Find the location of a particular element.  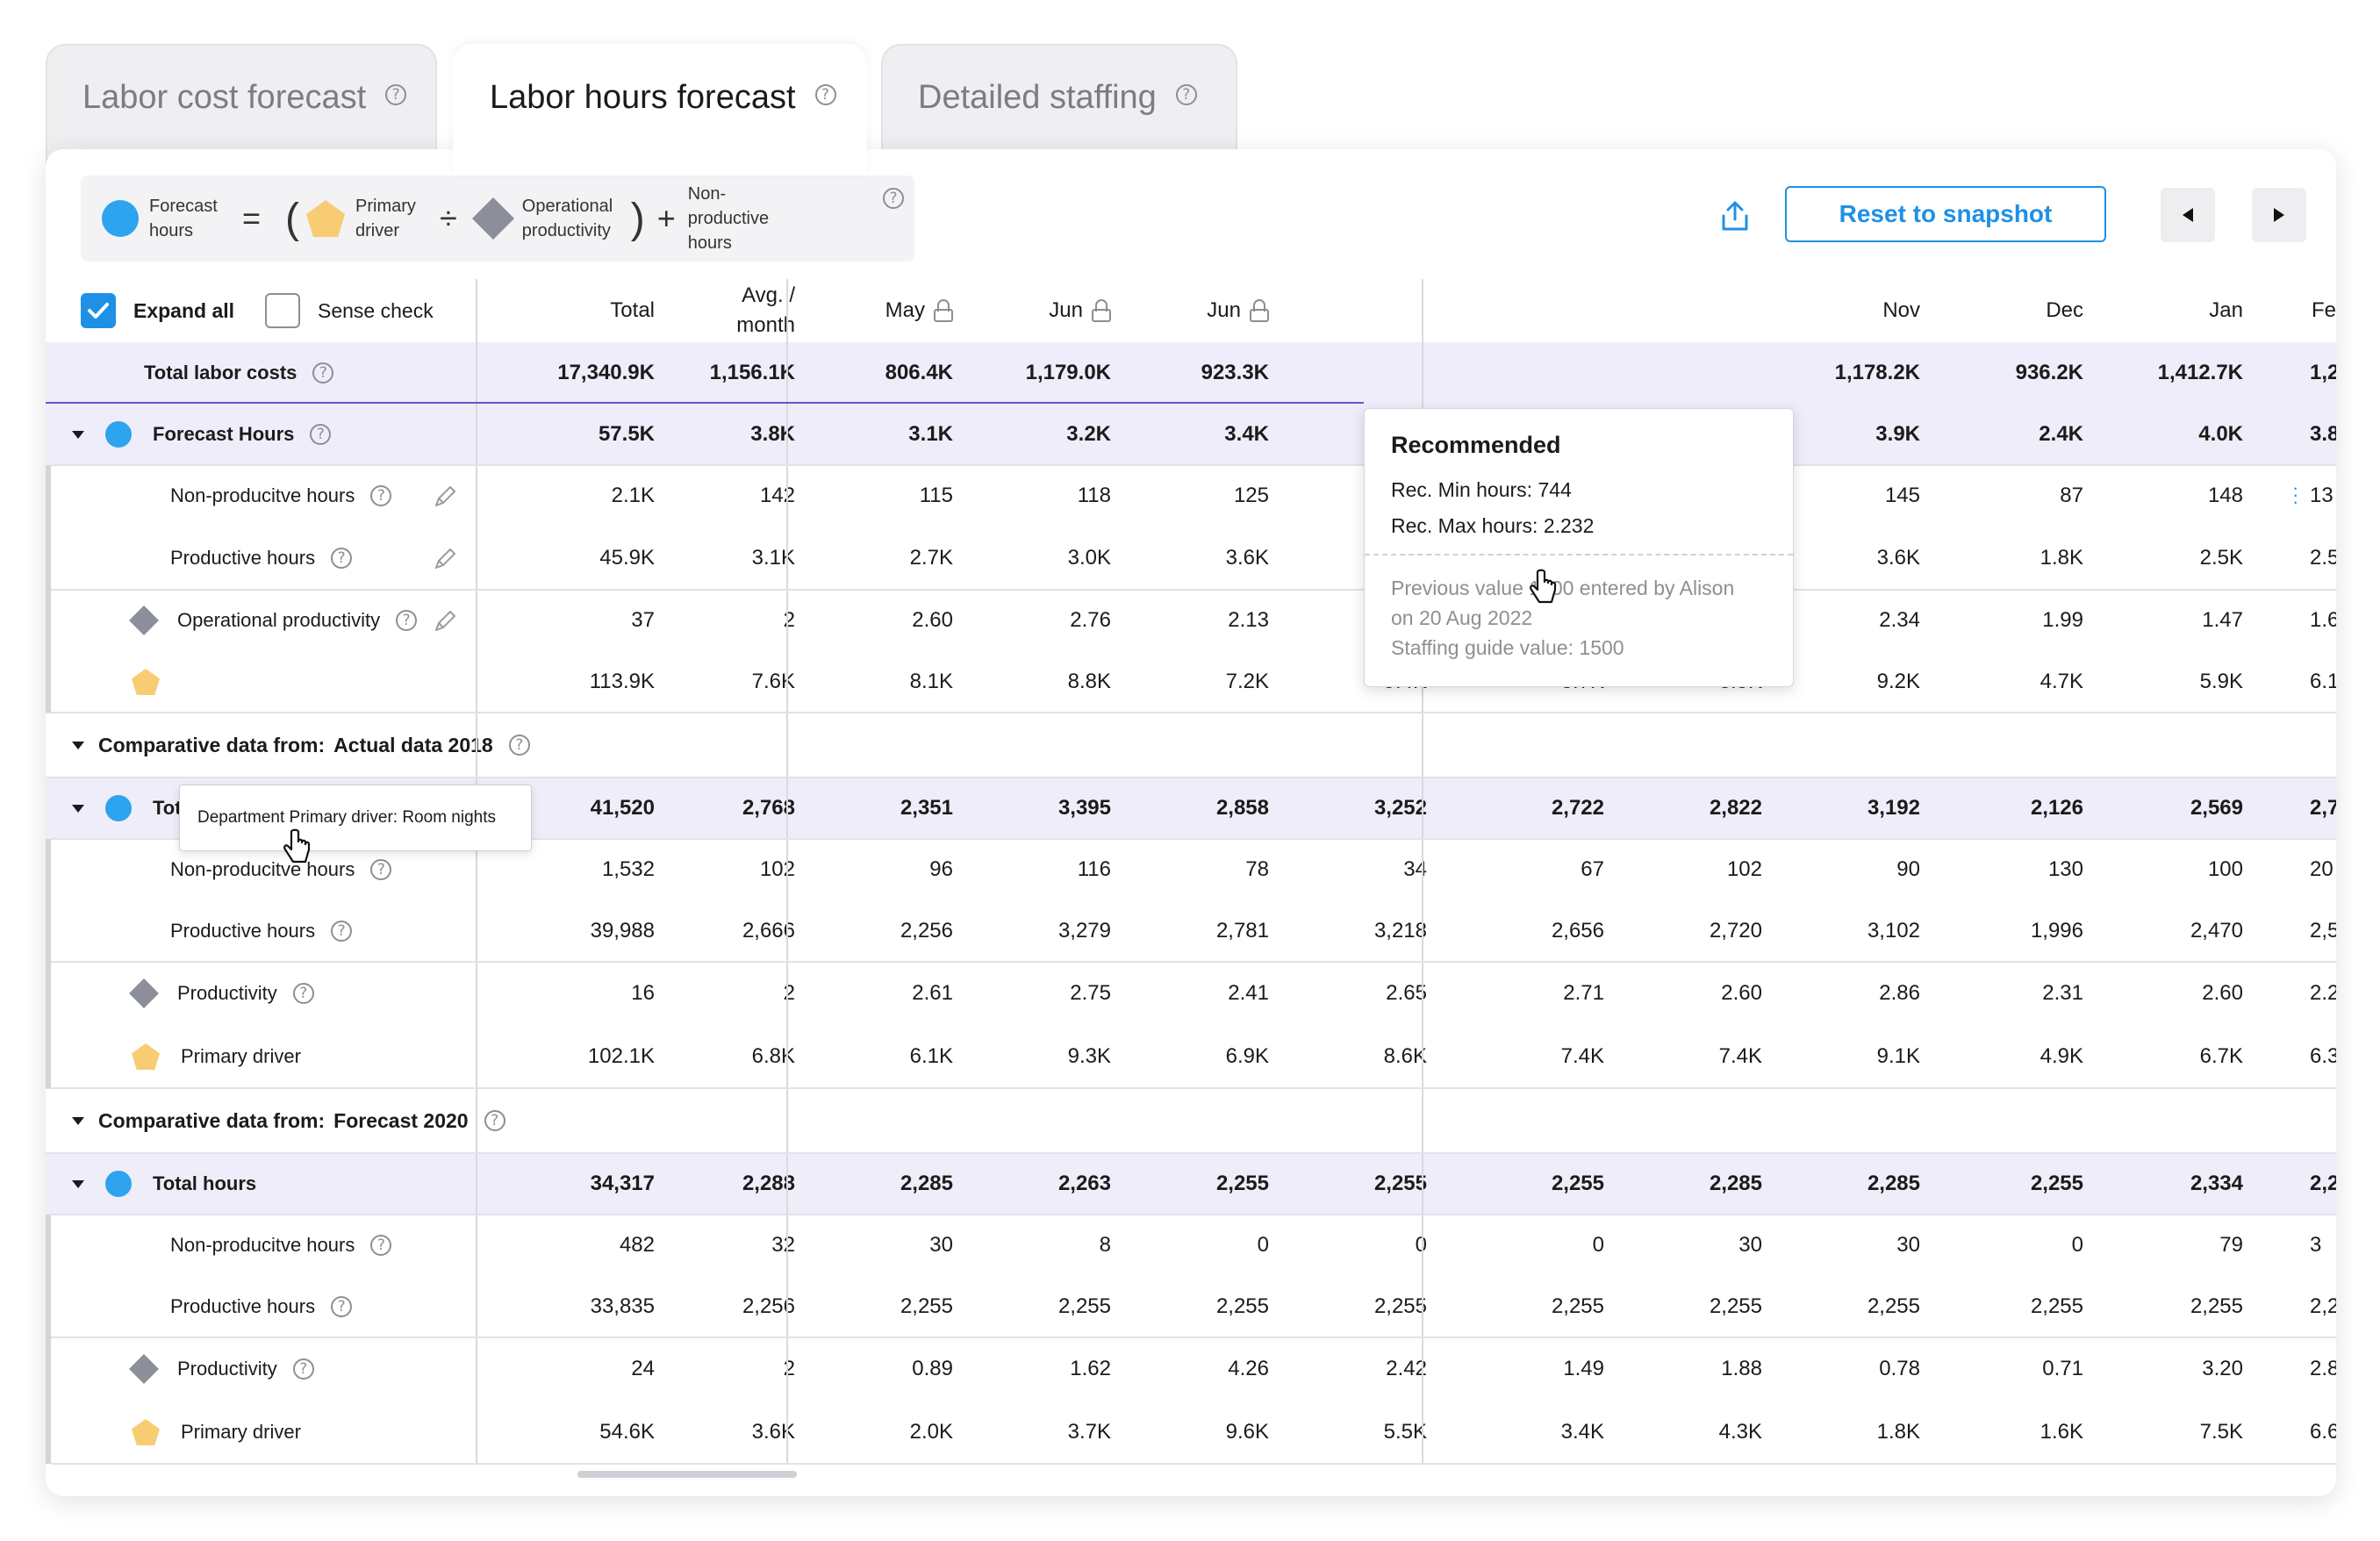

table-cell: 9.6K is located at coordinates (1247, 1432).